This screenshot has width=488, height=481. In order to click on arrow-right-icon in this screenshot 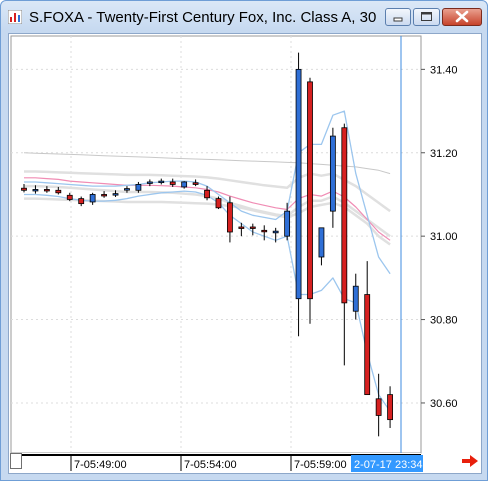, I will do `click(470, 461)`.